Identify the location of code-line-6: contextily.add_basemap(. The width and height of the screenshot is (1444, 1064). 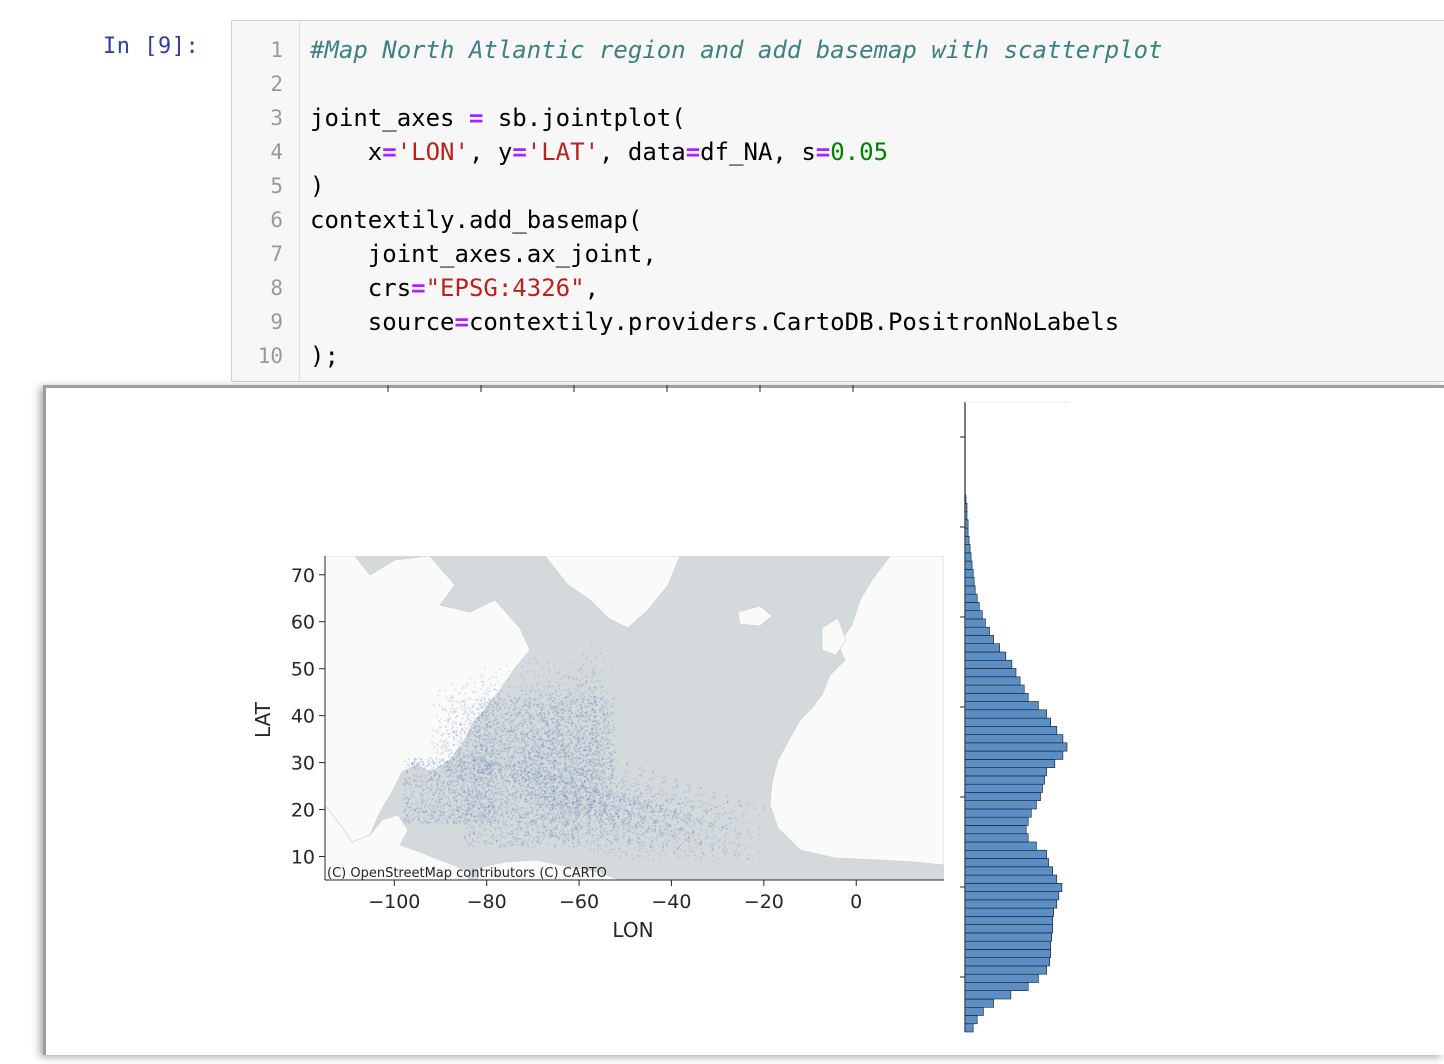
(476, 220).